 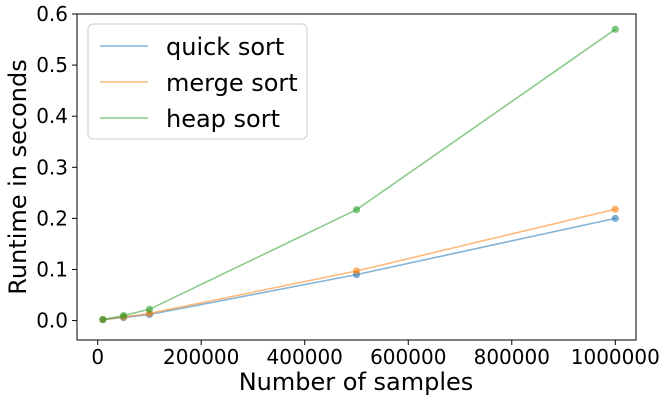 I want to click on y-tick-label: 0.0, so click(x=52, y=321).